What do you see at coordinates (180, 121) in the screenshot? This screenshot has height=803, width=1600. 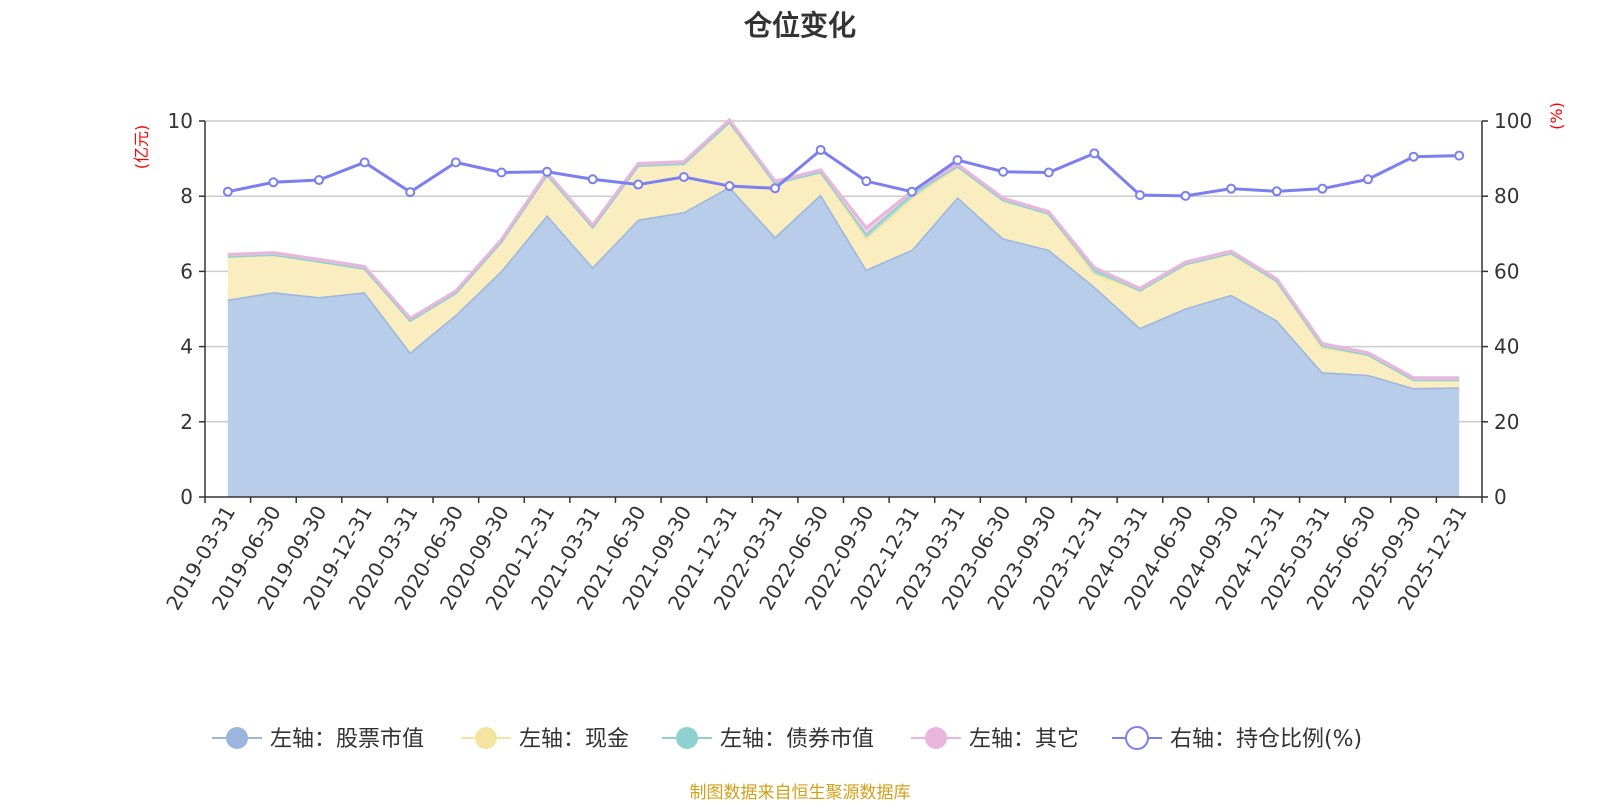 I see `left-tick-label: 10` at bounding box center [180, 121].